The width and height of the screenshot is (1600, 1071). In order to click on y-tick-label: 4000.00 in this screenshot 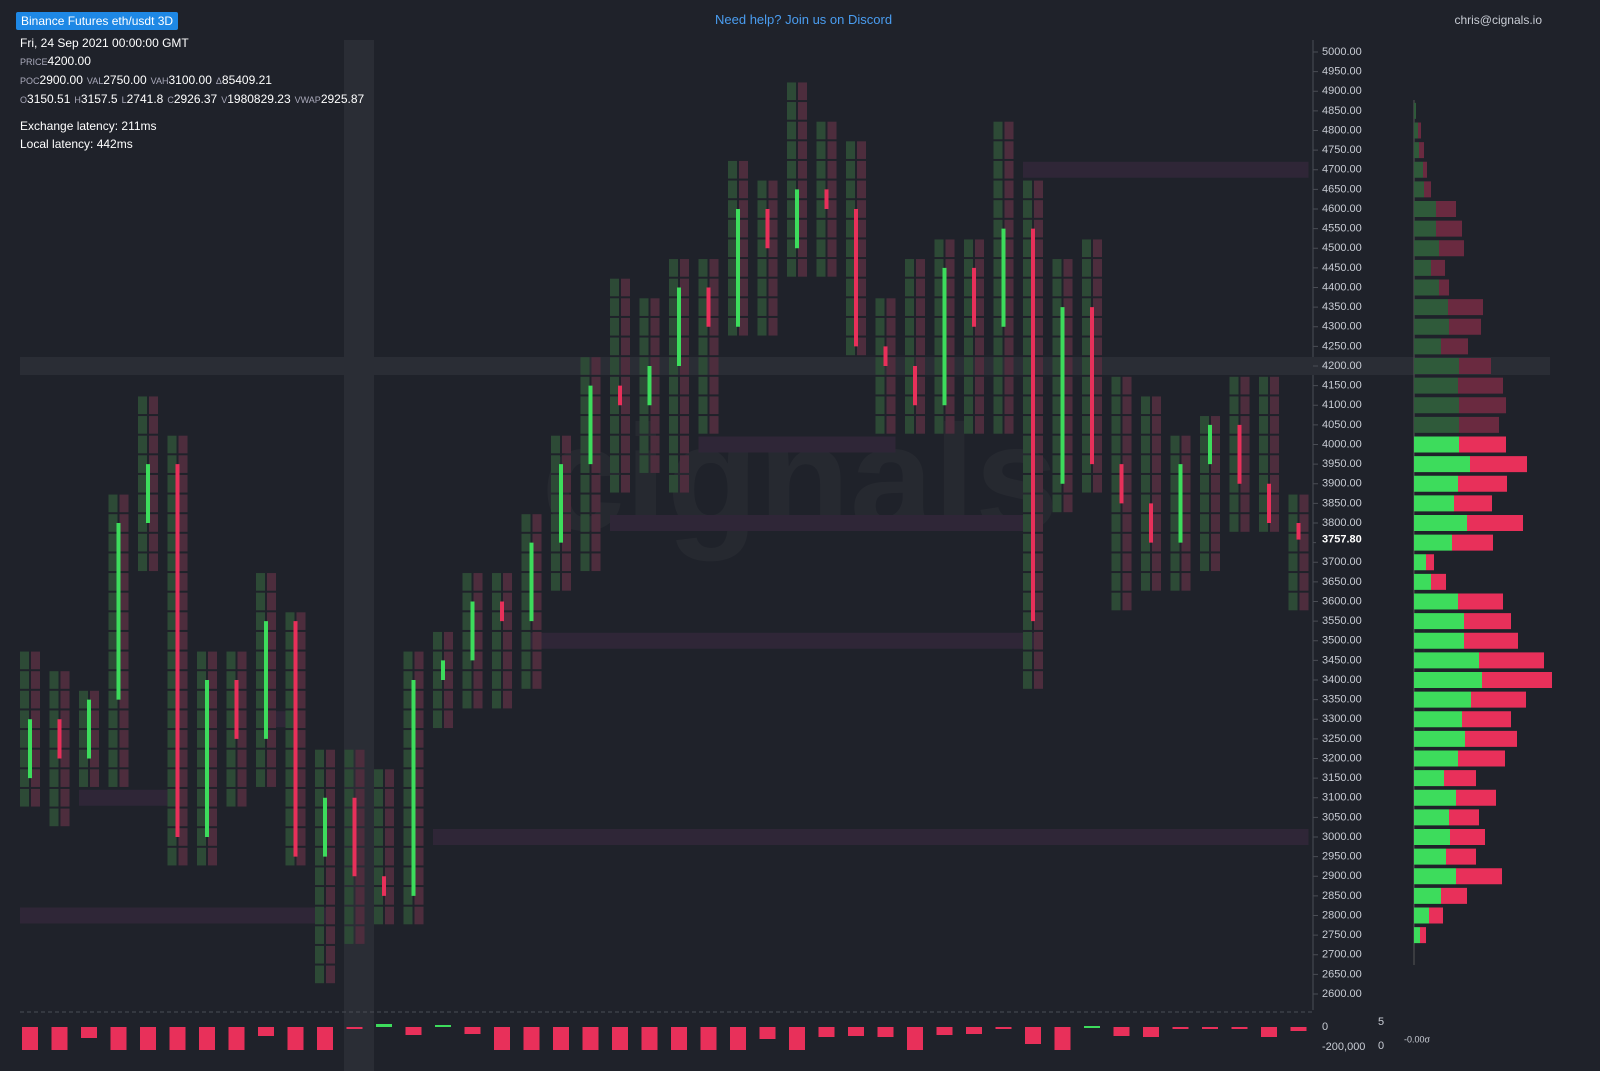, I will do `click(1342, 444)`.